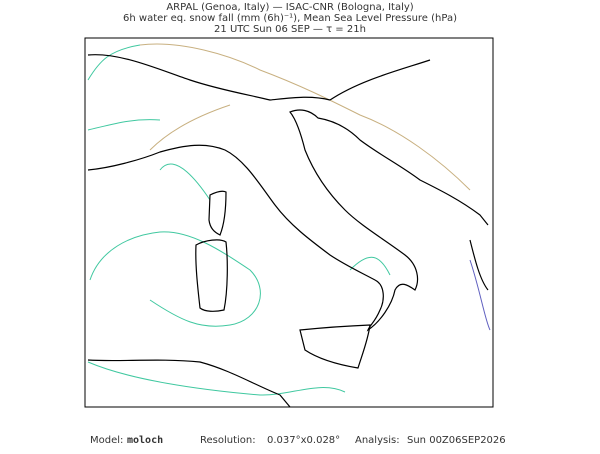 Image resolution: width=600 pixels, height=454 pixels. What do you see at coordinates (290, 29) in the screenshot?
I see `header-line: 21 UTC Sun 06 SEP — τ = 21h` at bounding box center [290, 29].